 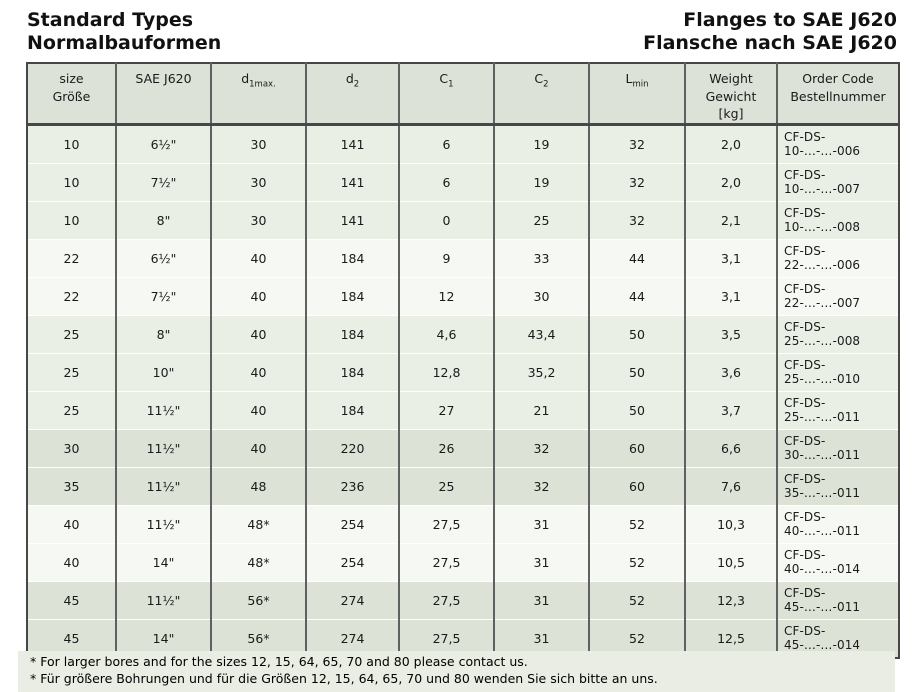 What do you see at coordinates (163, 219) in the screenshot?
I see `table-cell: 8"` at bounding box center [163, 219].